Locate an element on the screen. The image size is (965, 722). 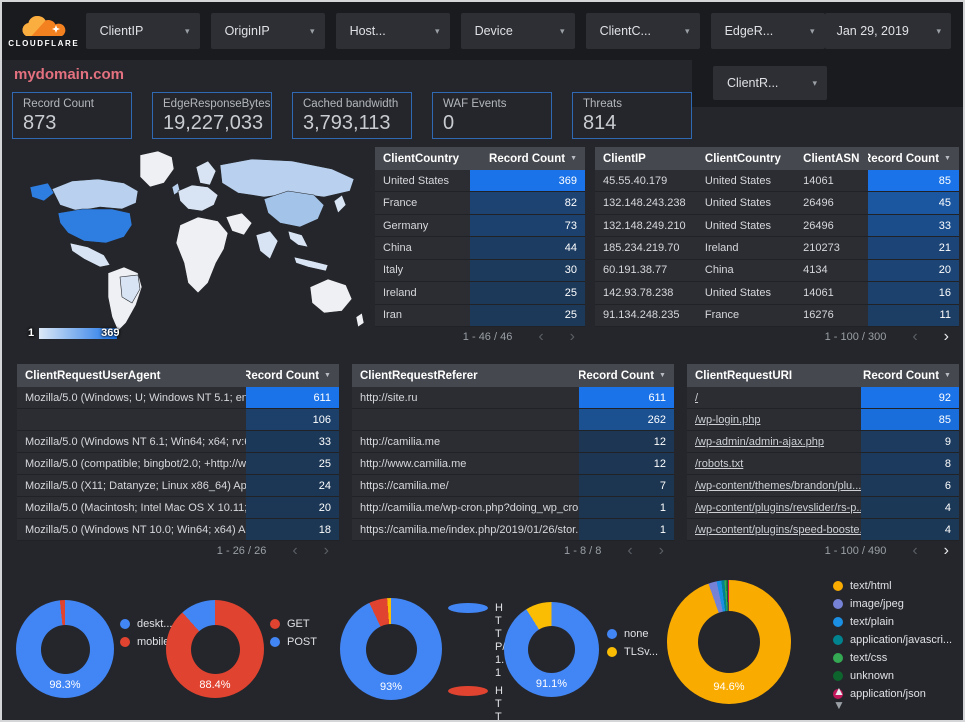
table-row: United States 369 is located at coordinates (480, 181).